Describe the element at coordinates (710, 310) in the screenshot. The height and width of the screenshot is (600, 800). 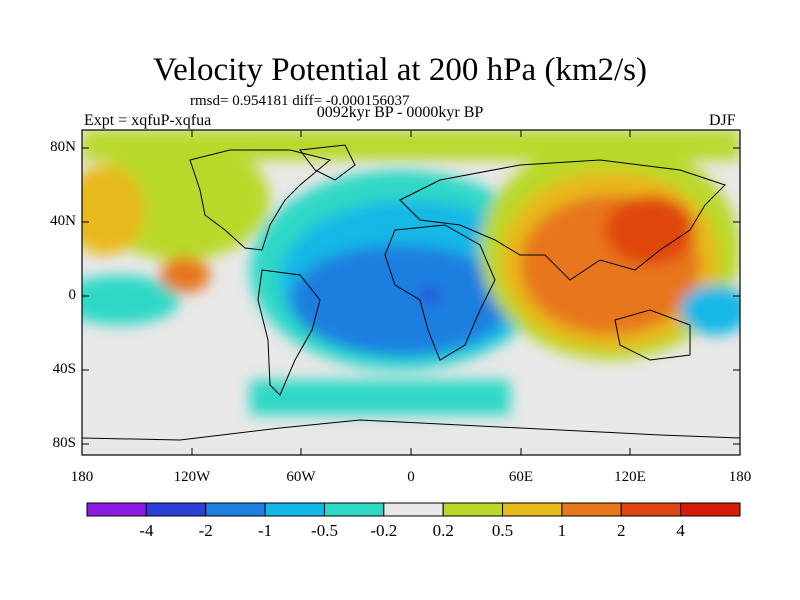
I see `contour-west-pacific-negative` at that location.